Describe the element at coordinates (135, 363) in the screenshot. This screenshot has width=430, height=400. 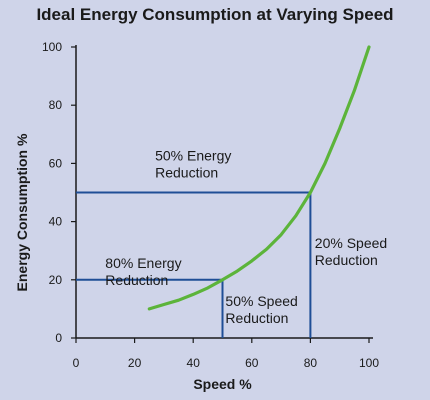
I see `x-tick-label: 20` at that location.